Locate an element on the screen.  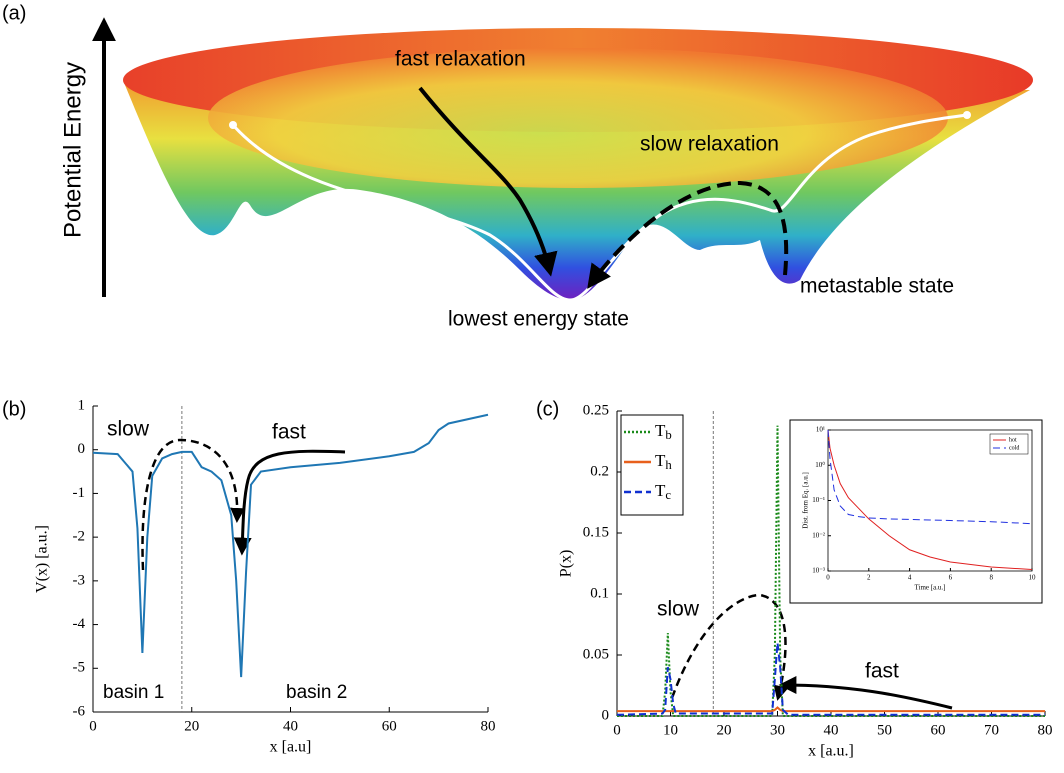
y-tick-label: 10⁻² is located at coordinates (818, 535).